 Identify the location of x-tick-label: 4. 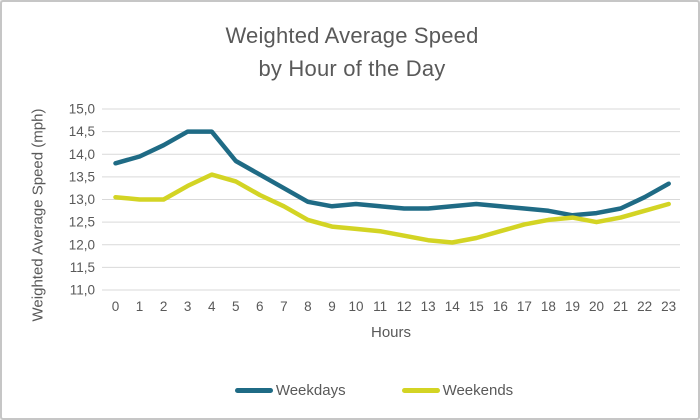
(212, 306).